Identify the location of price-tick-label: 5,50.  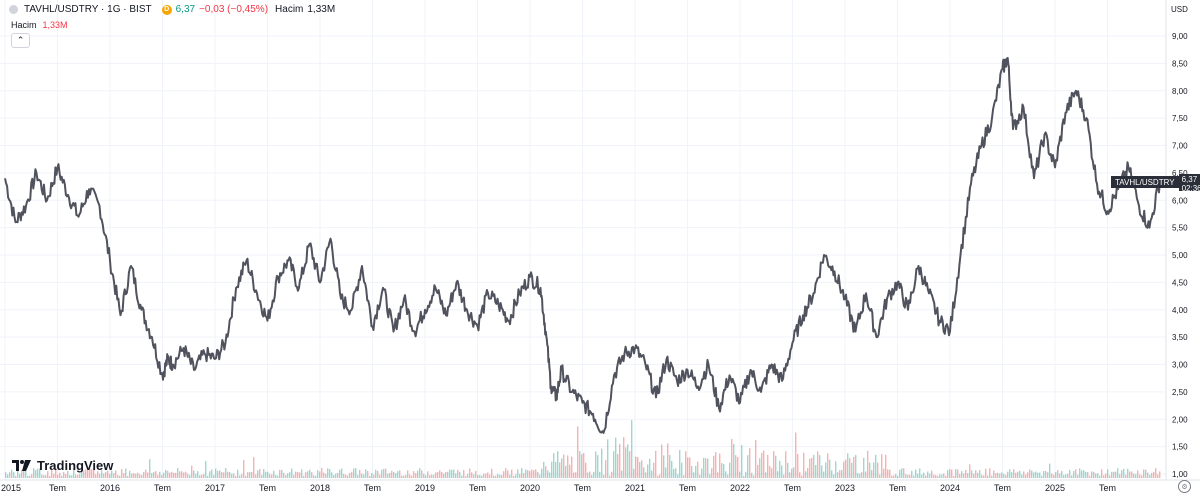
(1180, 228).